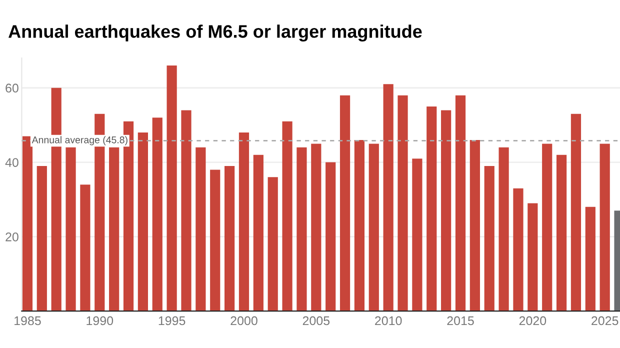 Image resolution: width=620 pixels, height=348 pixels. What do you see at coordinates (244, 321) in the screenshot?
I see `x-tick-label: 2000` at bounding box center [244, 321].